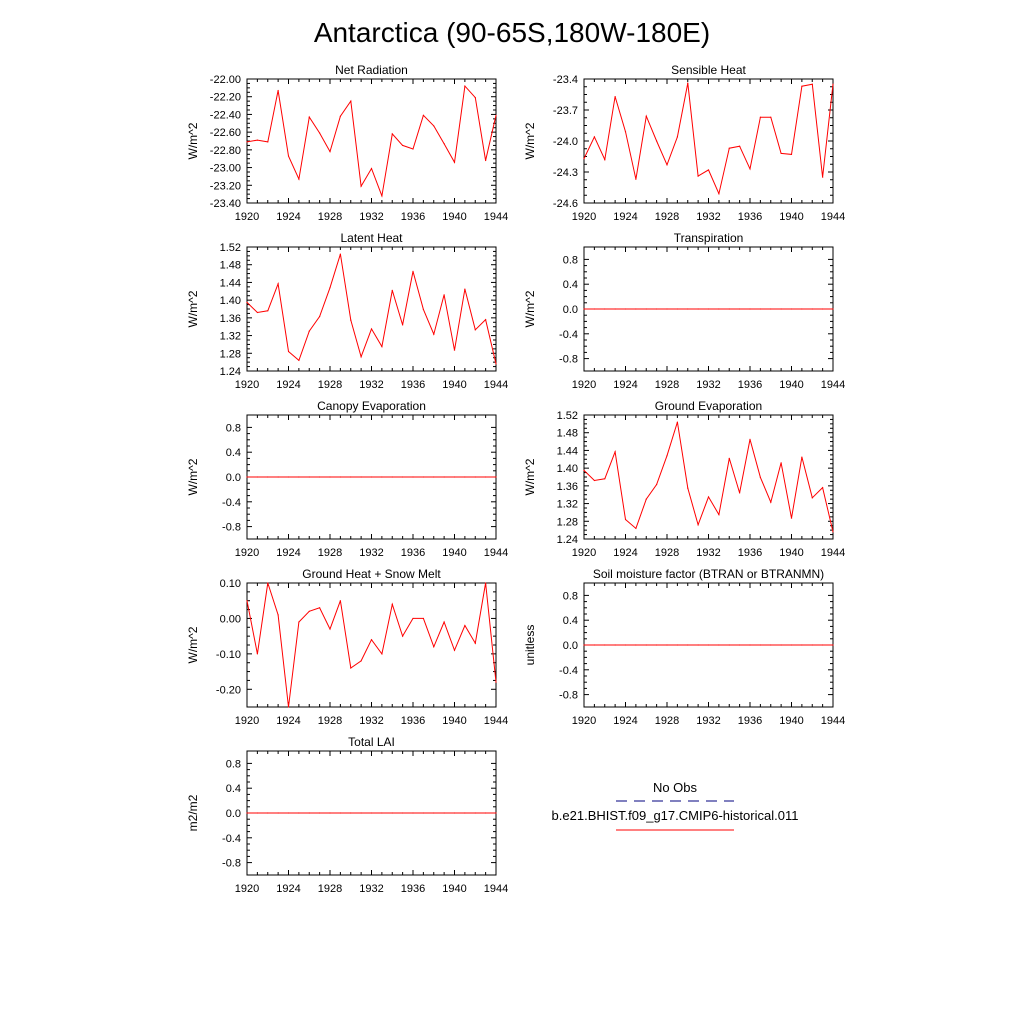  What do you see at coordinates (496, 553) in the screenshot?
I see `x-tick-label: 1944` at bounding box center [496, 553].